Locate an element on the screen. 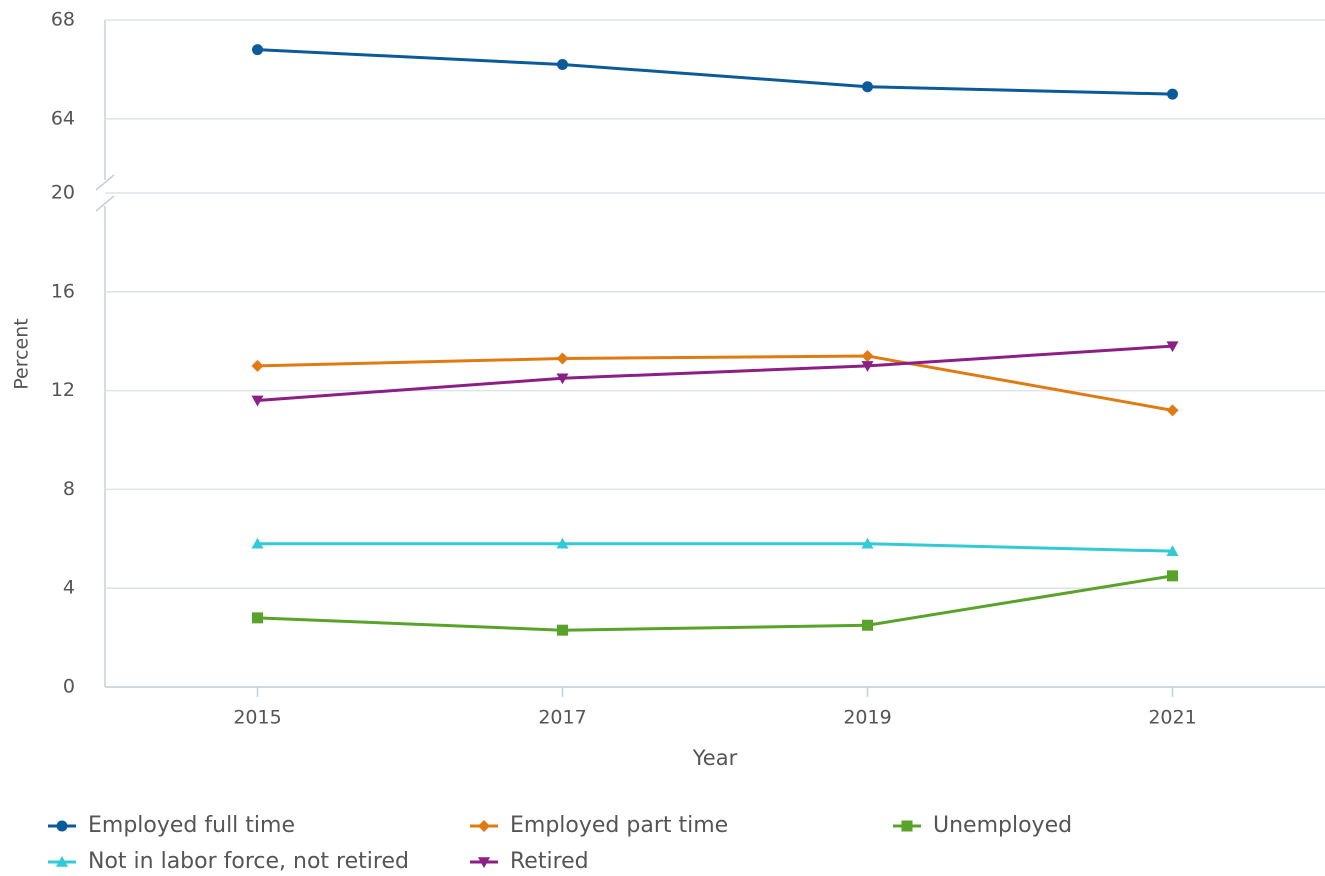 This screenshot has width=1325, height=876. legend-label: Unemployed is located at coordinates (1002, 825).